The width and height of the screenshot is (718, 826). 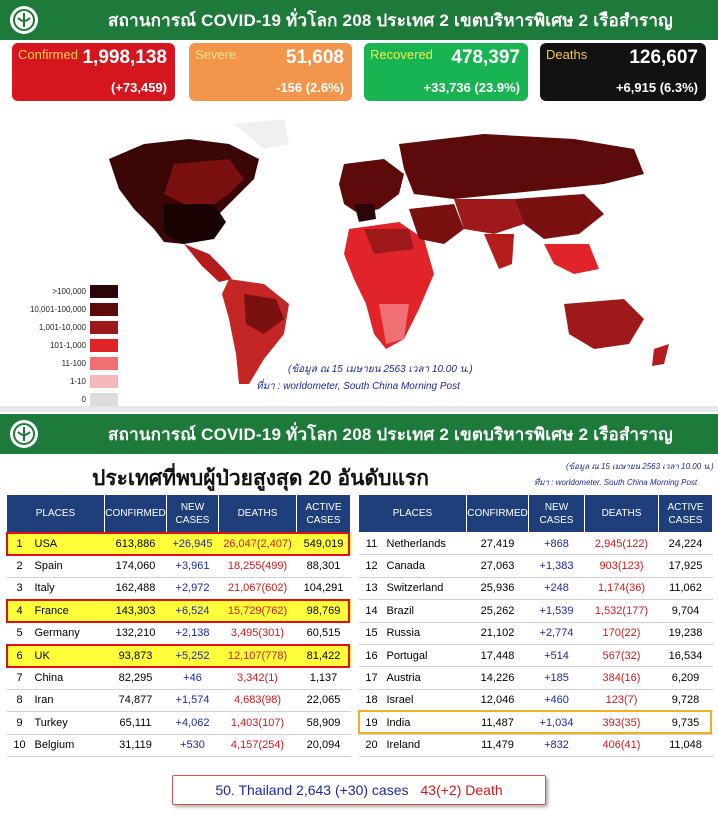 What do you see at coordinates (371, 701) in the screenshot?
I see `cell-rank: 18` at bounding box center [371, 701].